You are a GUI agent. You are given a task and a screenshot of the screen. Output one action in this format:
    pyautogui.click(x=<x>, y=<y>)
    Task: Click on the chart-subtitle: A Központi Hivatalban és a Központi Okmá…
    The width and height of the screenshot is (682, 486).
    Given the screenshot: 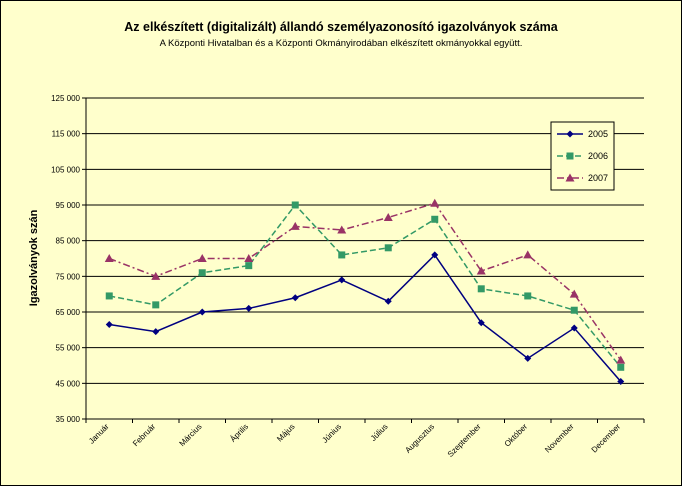 What is the action you would take?
    pyautogui.click(x=341, y=43)
    